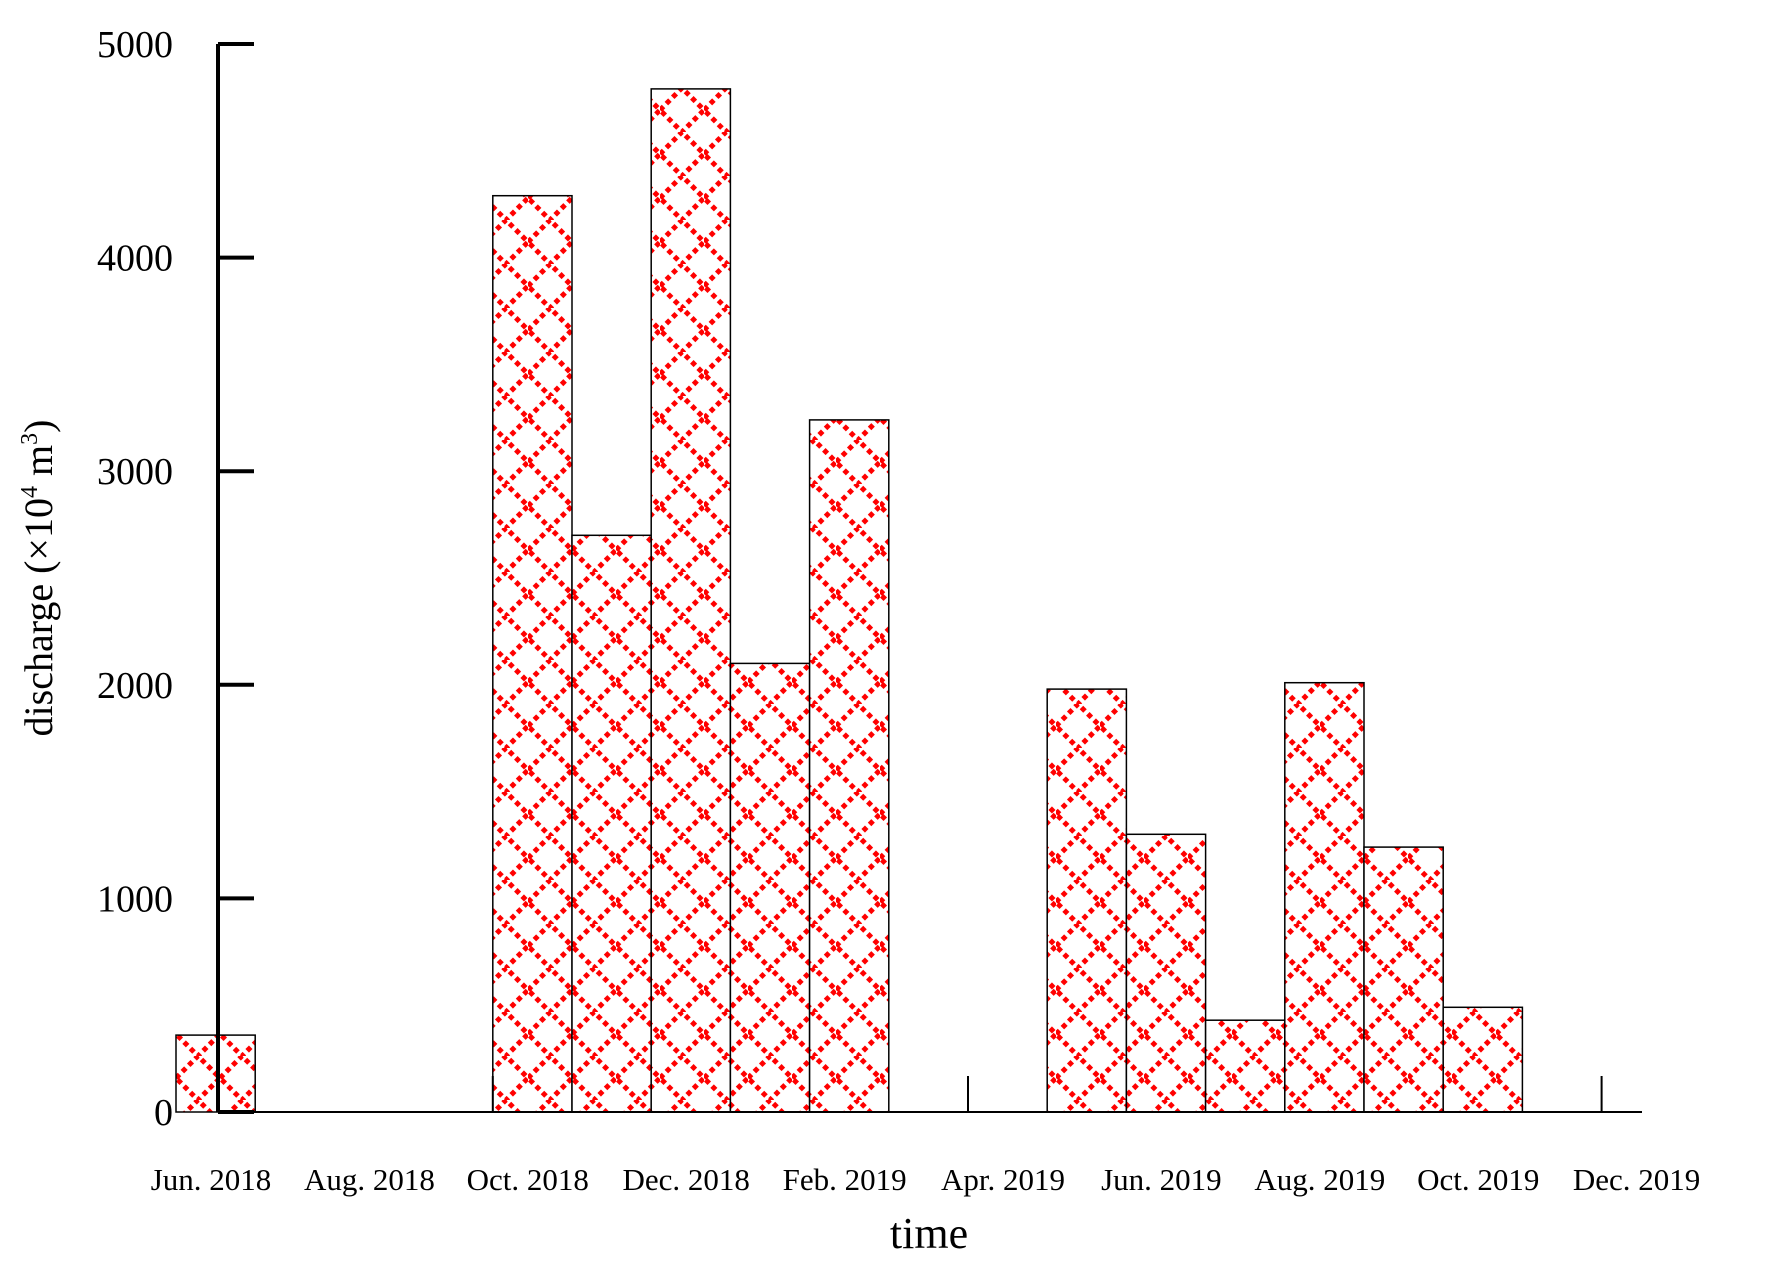  Describe the element at coordinates (528, 1179) in the screenshot. I see `x-tick-label-oct-2018: Oct. 2018` at that location.